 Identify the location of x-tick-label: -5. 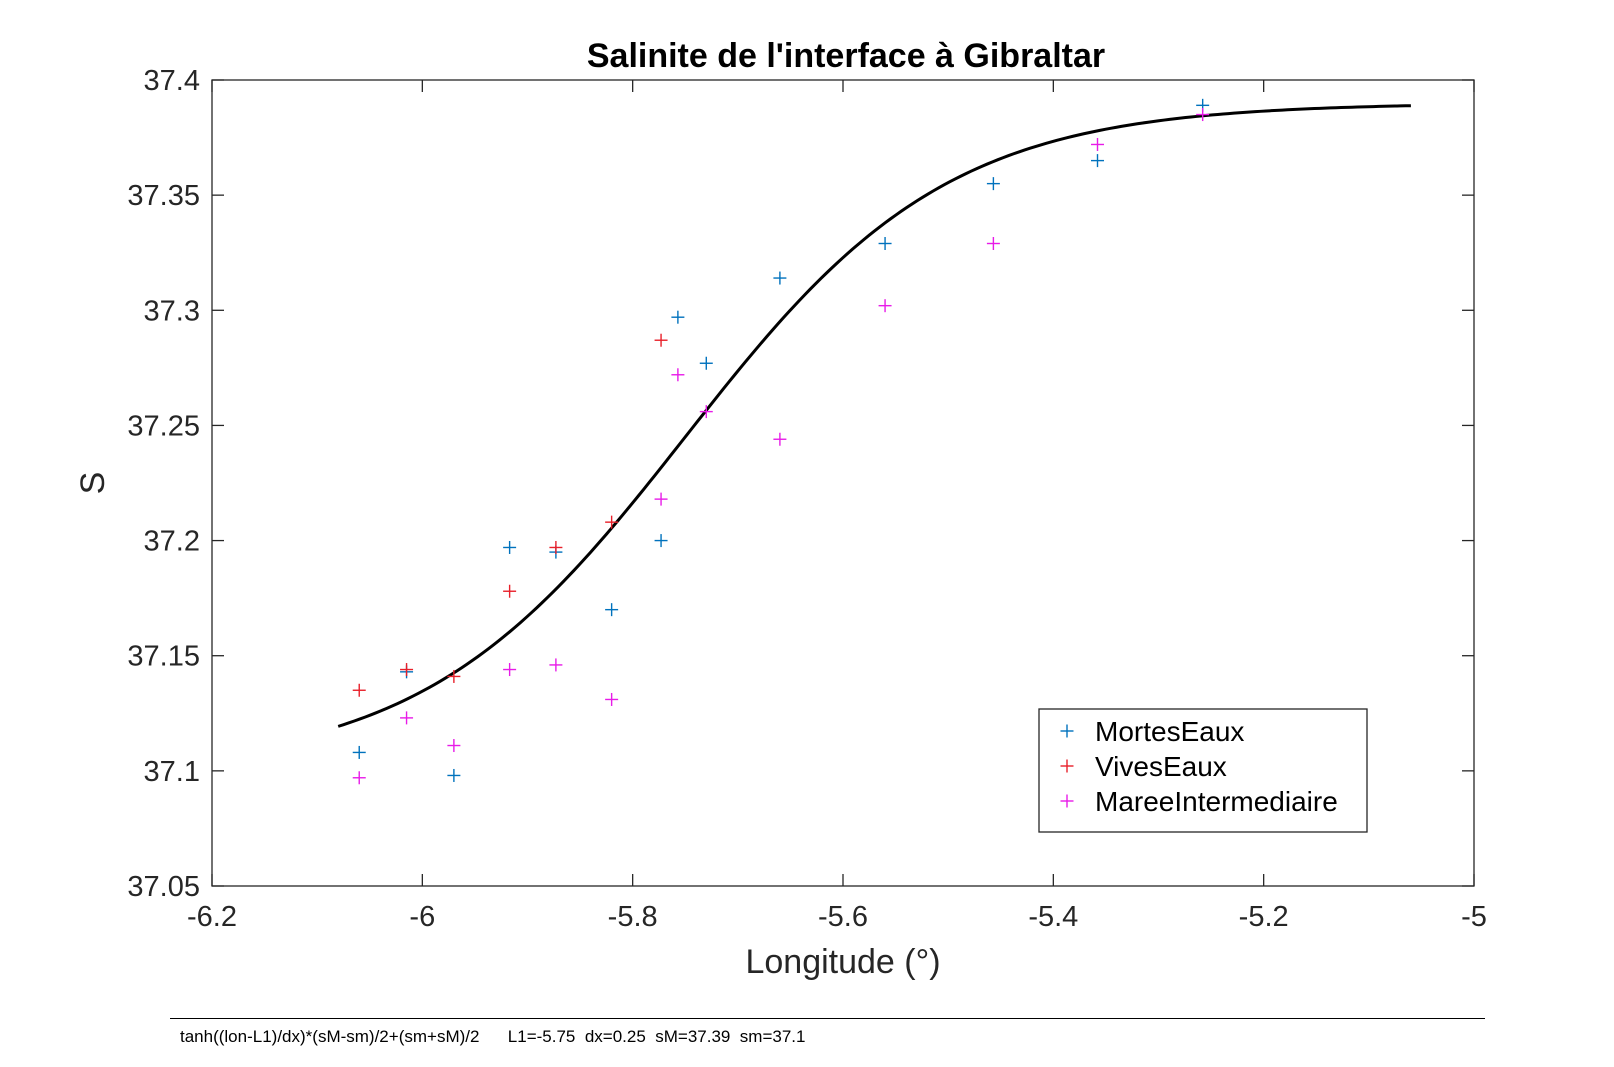
(1474, 917).